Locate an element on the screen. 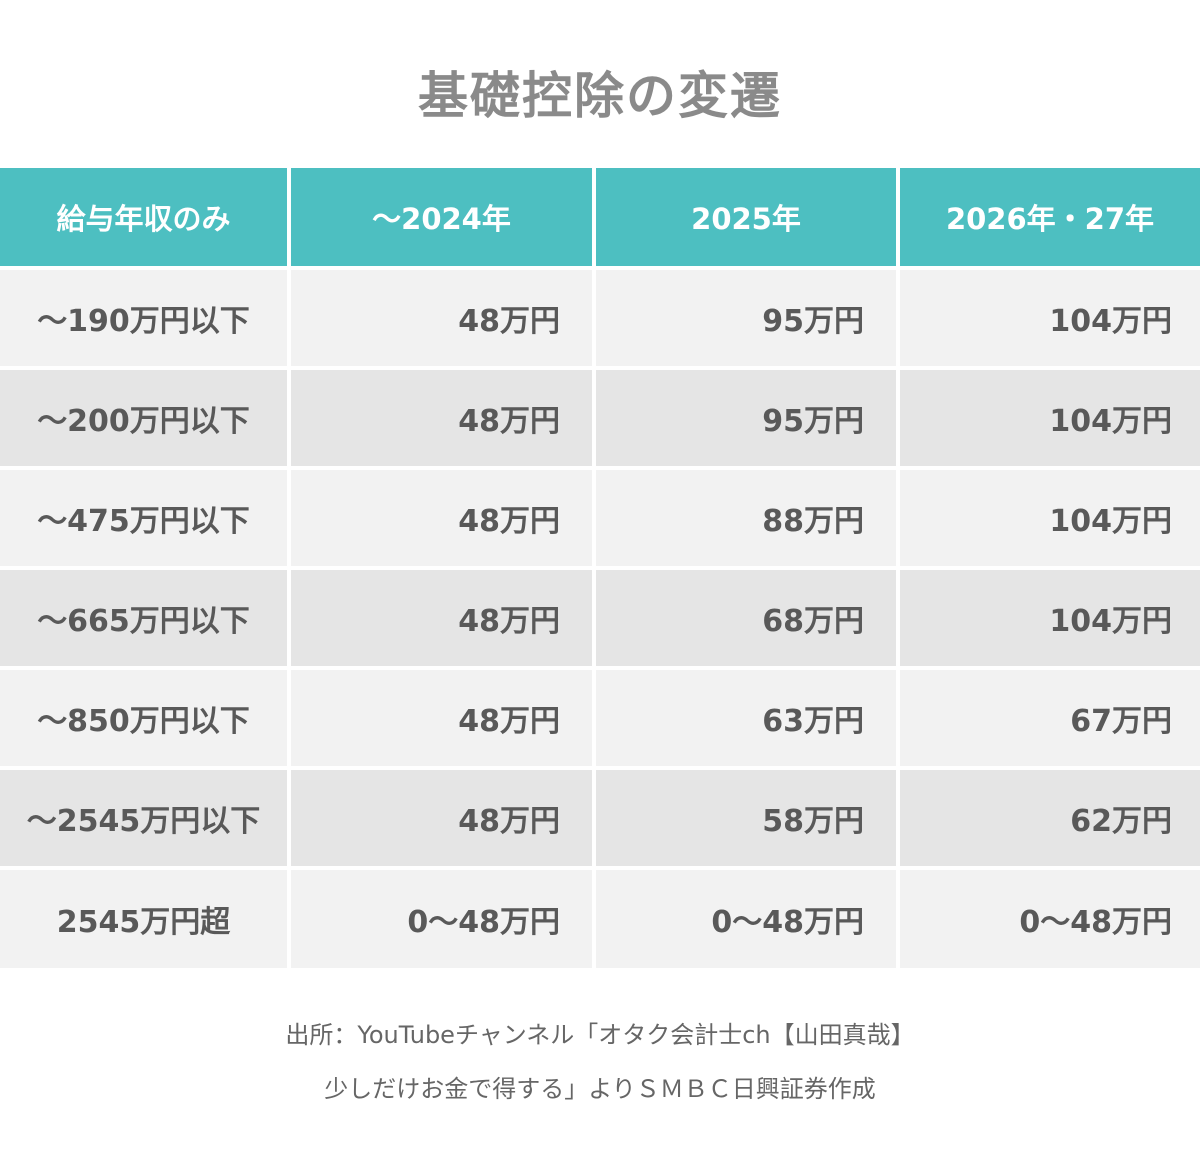  table-row: ～200万円以下 48万円 95万円 104万円 is located at coordinates (600, 418).